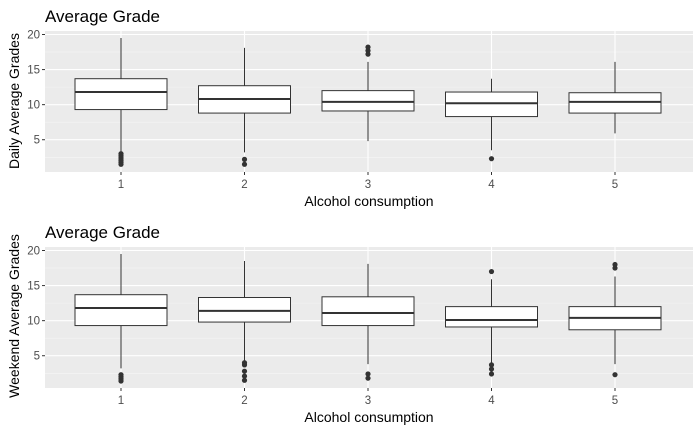  What do you see at coordinates (102, 16) in the screenshot?
I see `chart-title-daily: Average Grade` at bounding box center [102, 16].